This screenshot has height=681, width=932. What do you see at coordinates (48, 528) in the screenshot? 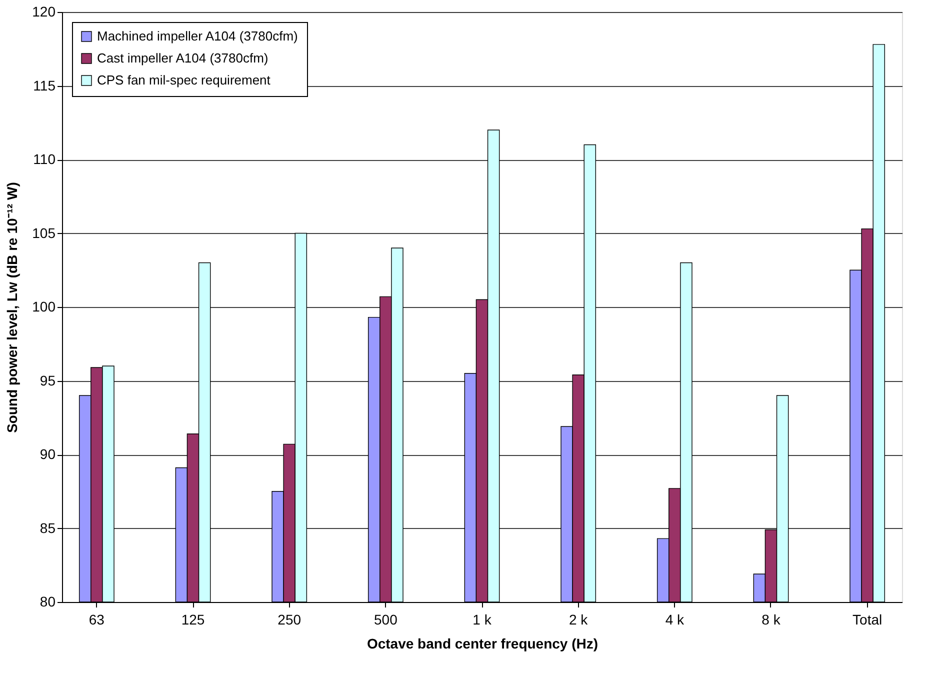
I see `y-tick-label: 85` at bounding box center [48, 528].